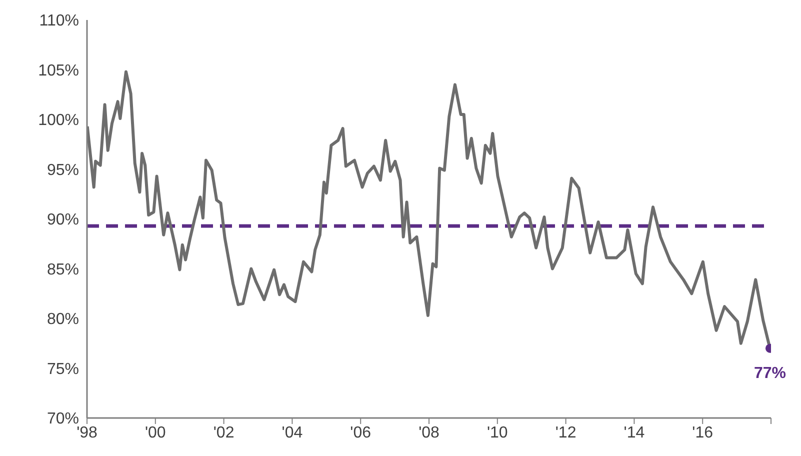 This screenshot has height=456, width=801. I want to click on y-tick-label: 75%, so click(62, 369).